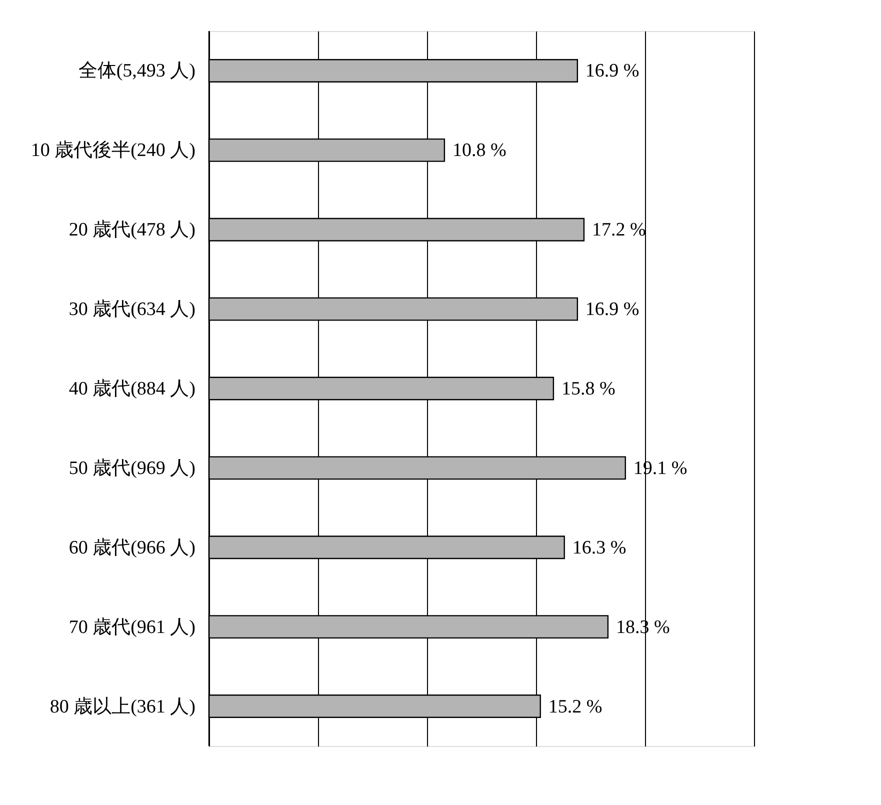 This screenshot has height=805, width=881. I want to click on data-label: 17.2 %, so click(619, 230).